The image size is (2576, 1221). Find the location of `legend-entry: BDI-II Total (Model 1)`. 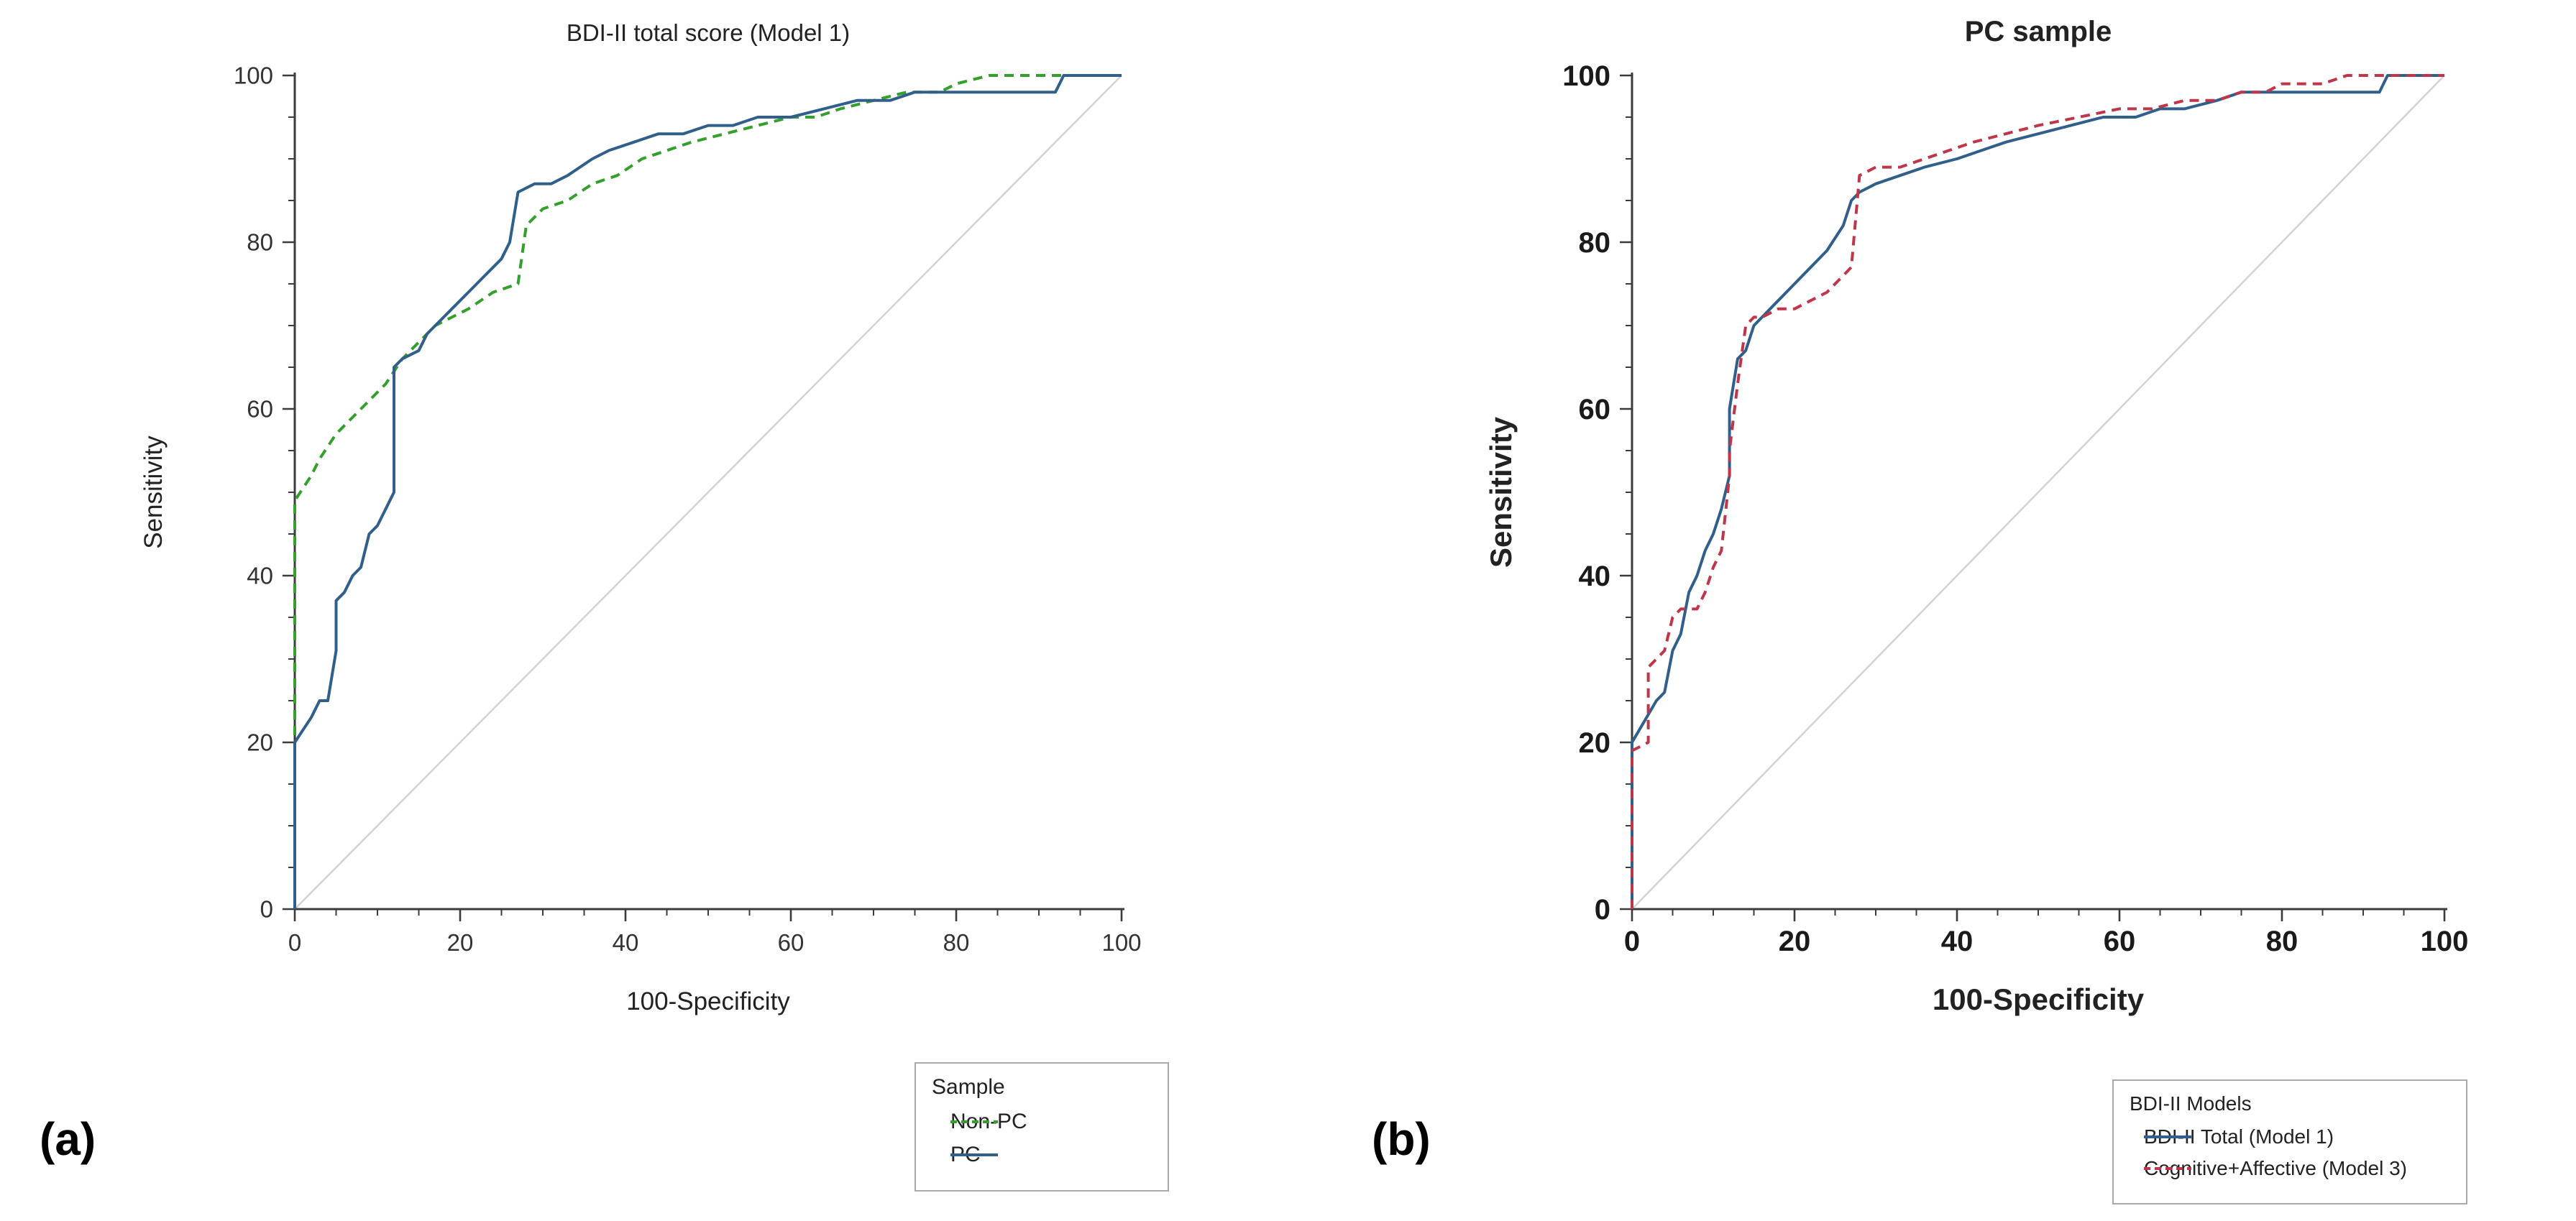

legend-entry: BDI-II Total (Model 1) is located at coordinates (2295, 1137).